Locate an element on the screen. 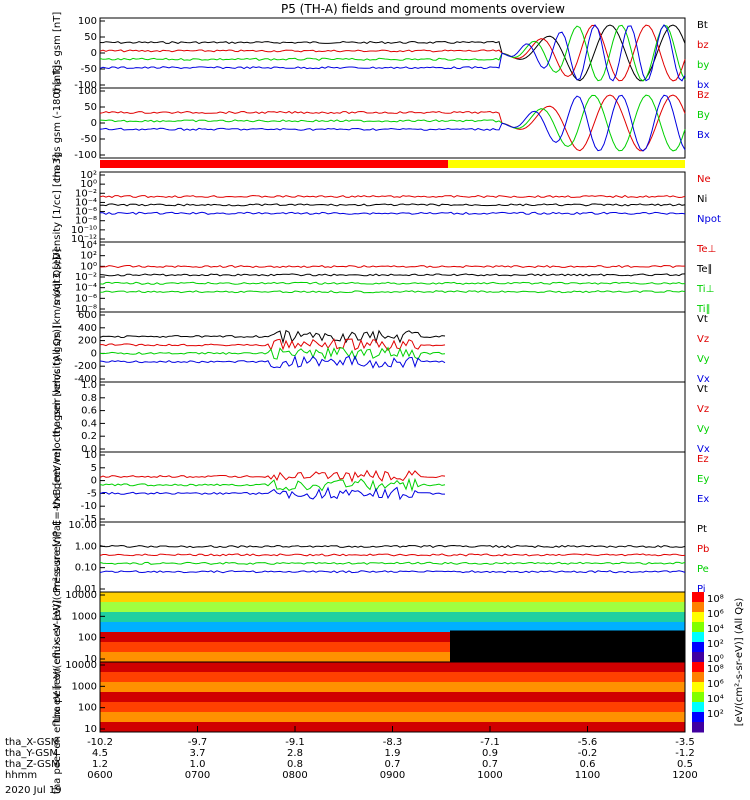  x-tick-label: 4.5 is located at coordinates (100, 753).